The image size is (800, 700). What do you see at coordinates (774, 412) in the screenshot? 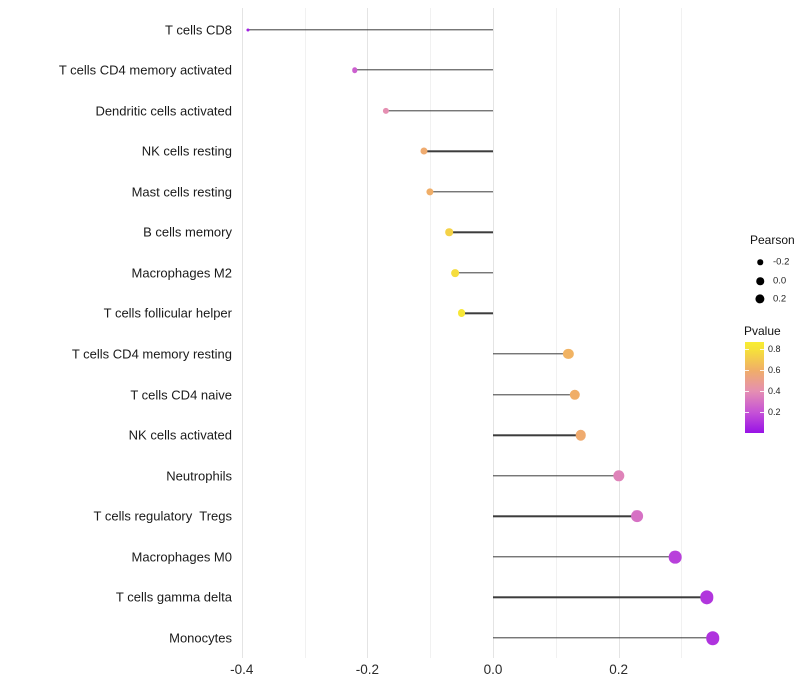
I see `colorbar-tick-label: 0.2` at bounding box center [774, 412].